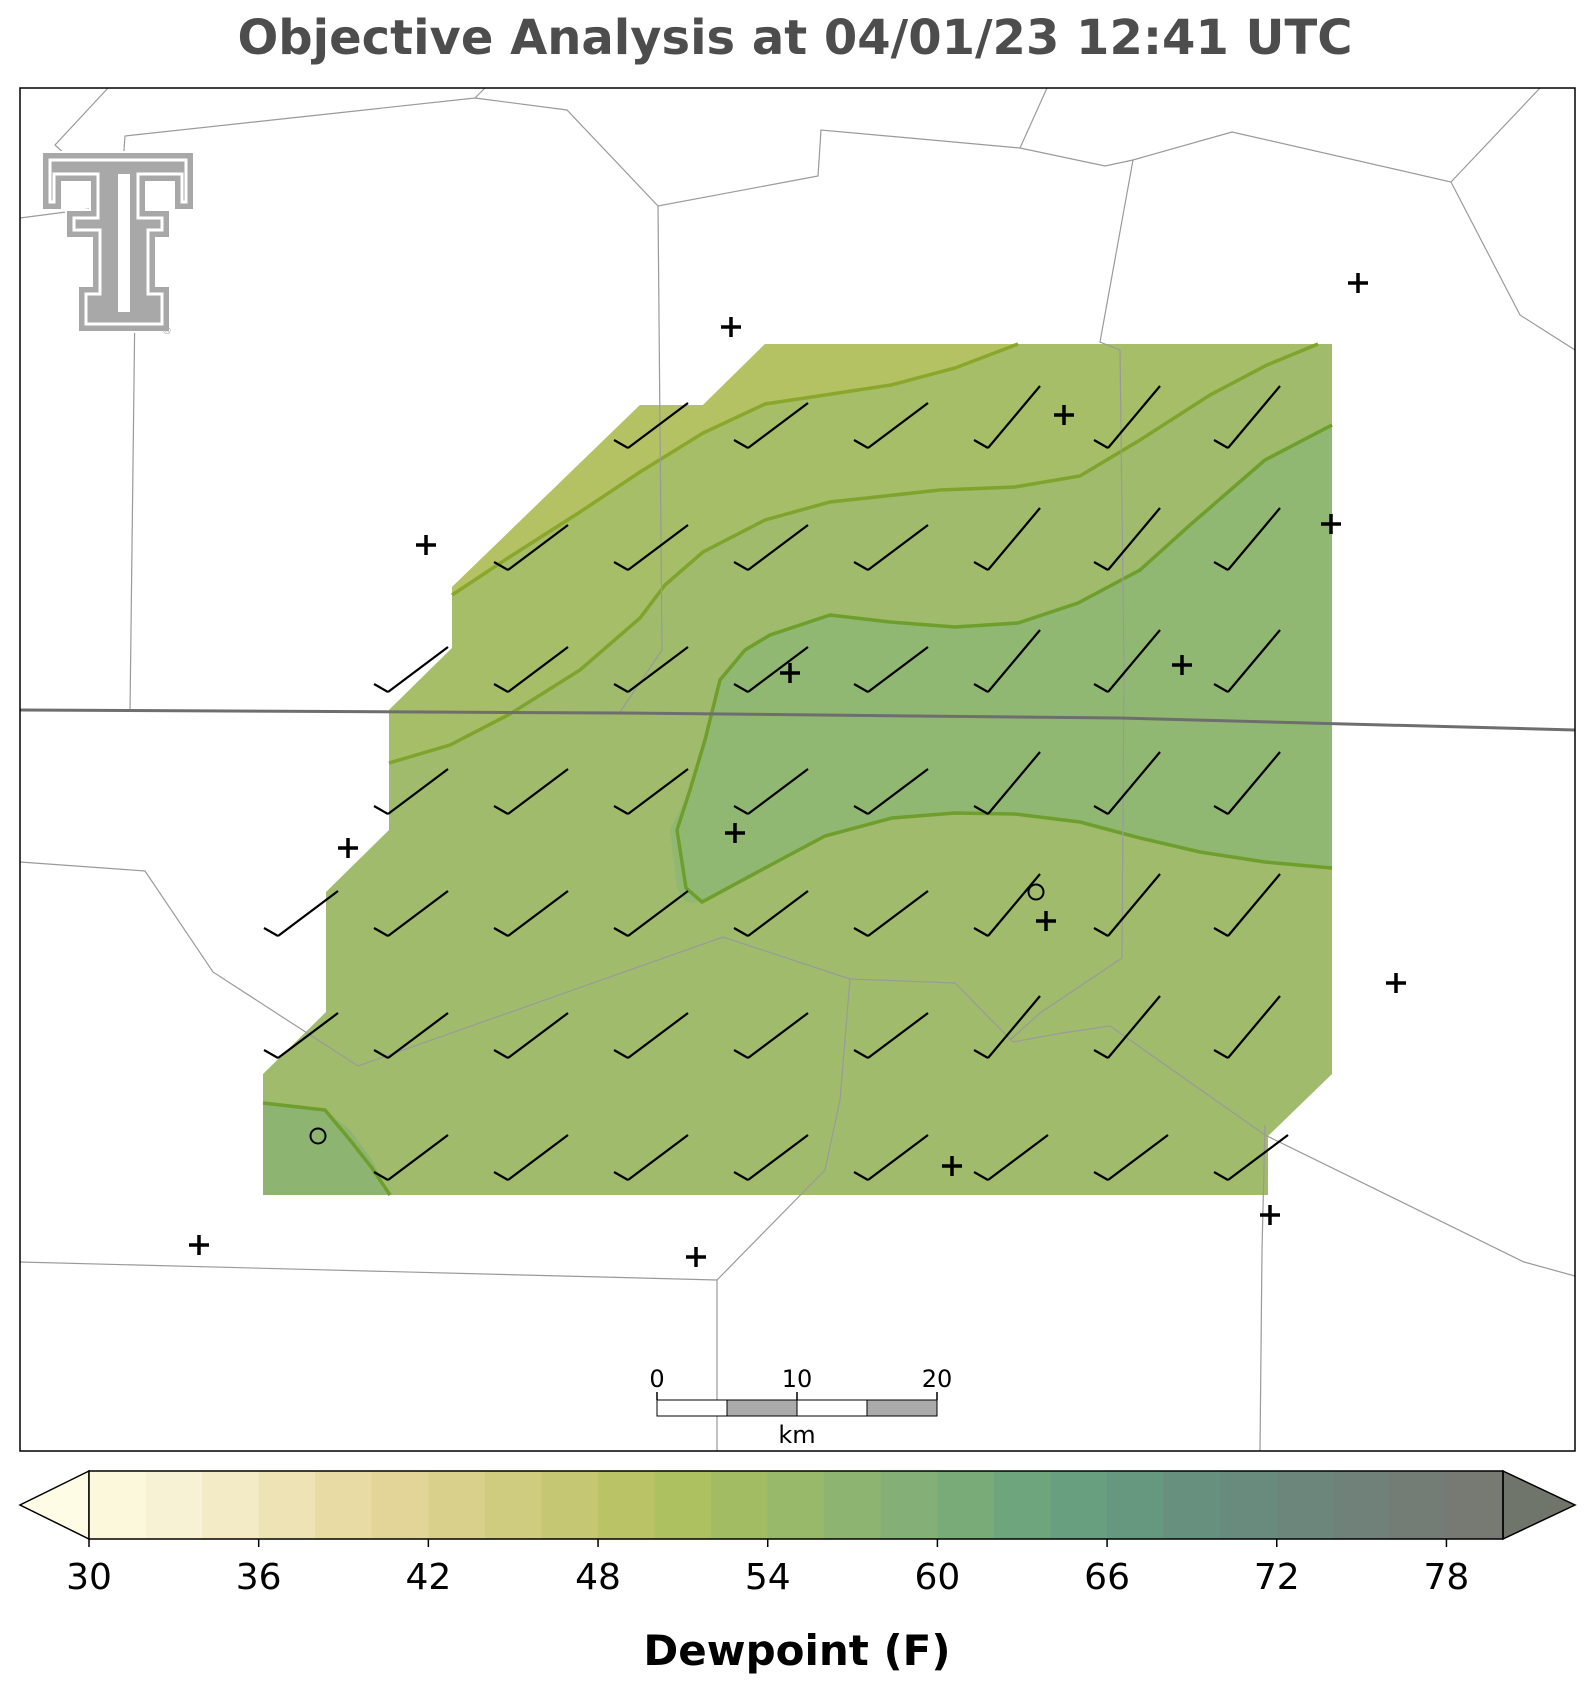  Describe the element at coordinates (89, 1577) in the screenshot. I see `colorbar-tick-label: 30` at that location.